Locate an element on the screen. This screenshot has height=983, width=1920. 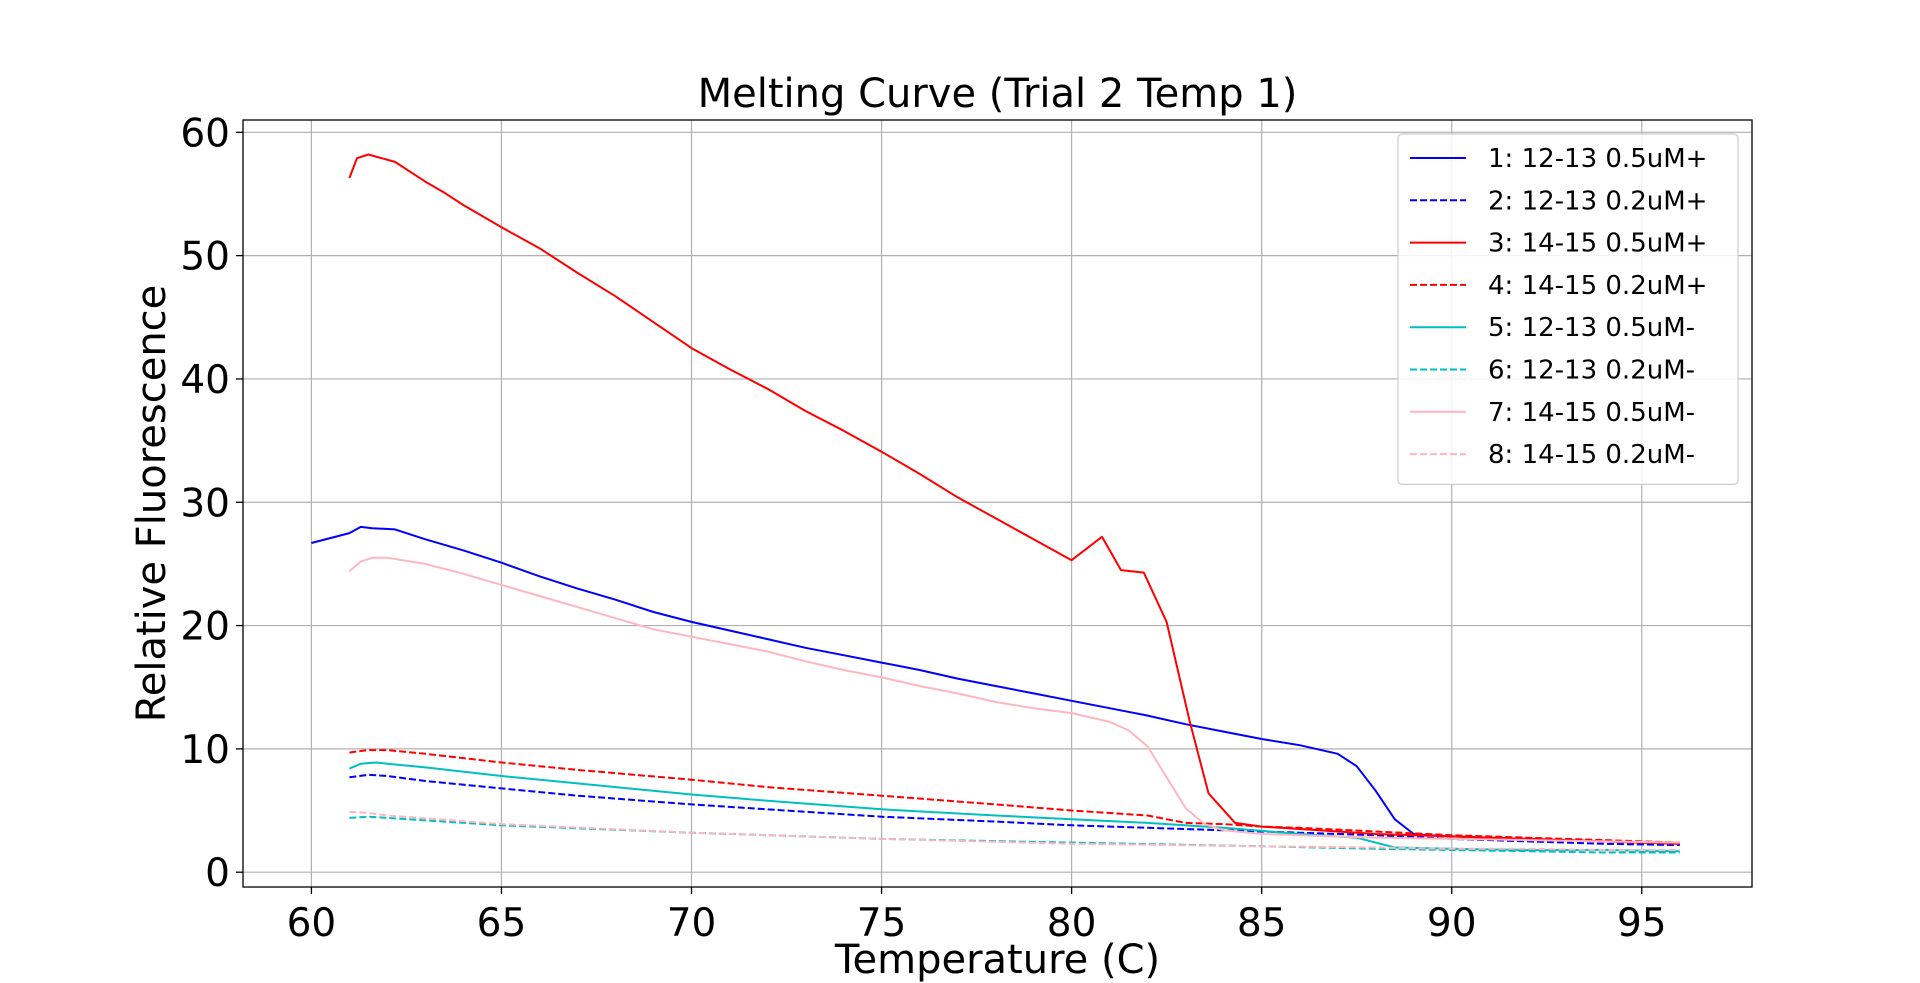
x-tick-label: 75 is located at coordinates (882, 923).